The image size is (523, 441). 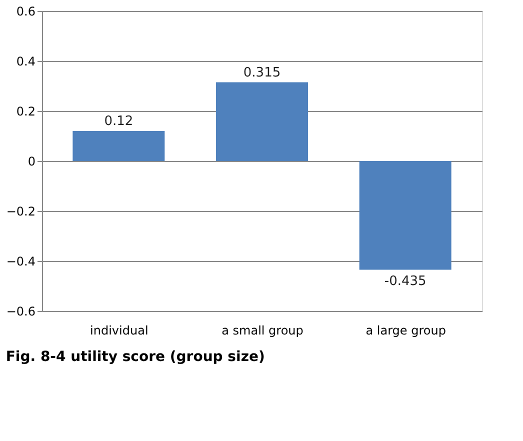 What do you see at coordinates (26, 11) in the screenshot?
I see `y-tick-label: 0.6` at bounding box center [26, 11].